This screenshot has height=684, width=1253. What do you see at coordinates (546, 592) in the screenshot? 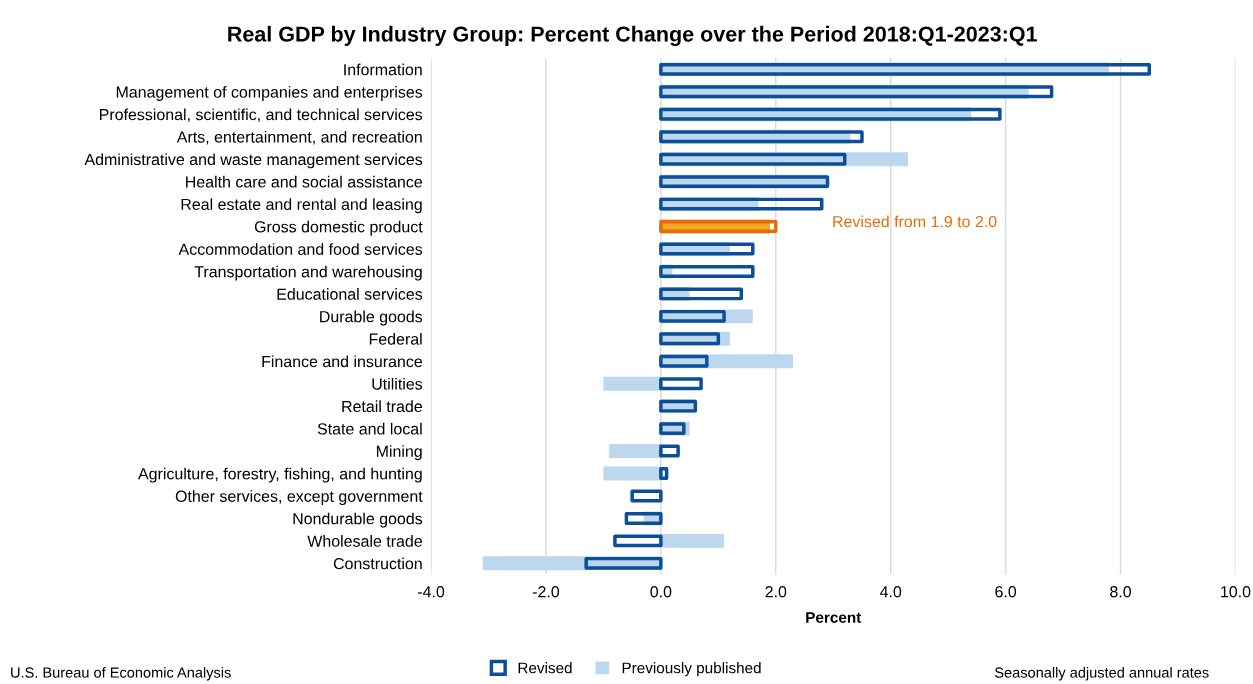
I see `x-tick-label: -2.0` at bounding box center [546, 592].